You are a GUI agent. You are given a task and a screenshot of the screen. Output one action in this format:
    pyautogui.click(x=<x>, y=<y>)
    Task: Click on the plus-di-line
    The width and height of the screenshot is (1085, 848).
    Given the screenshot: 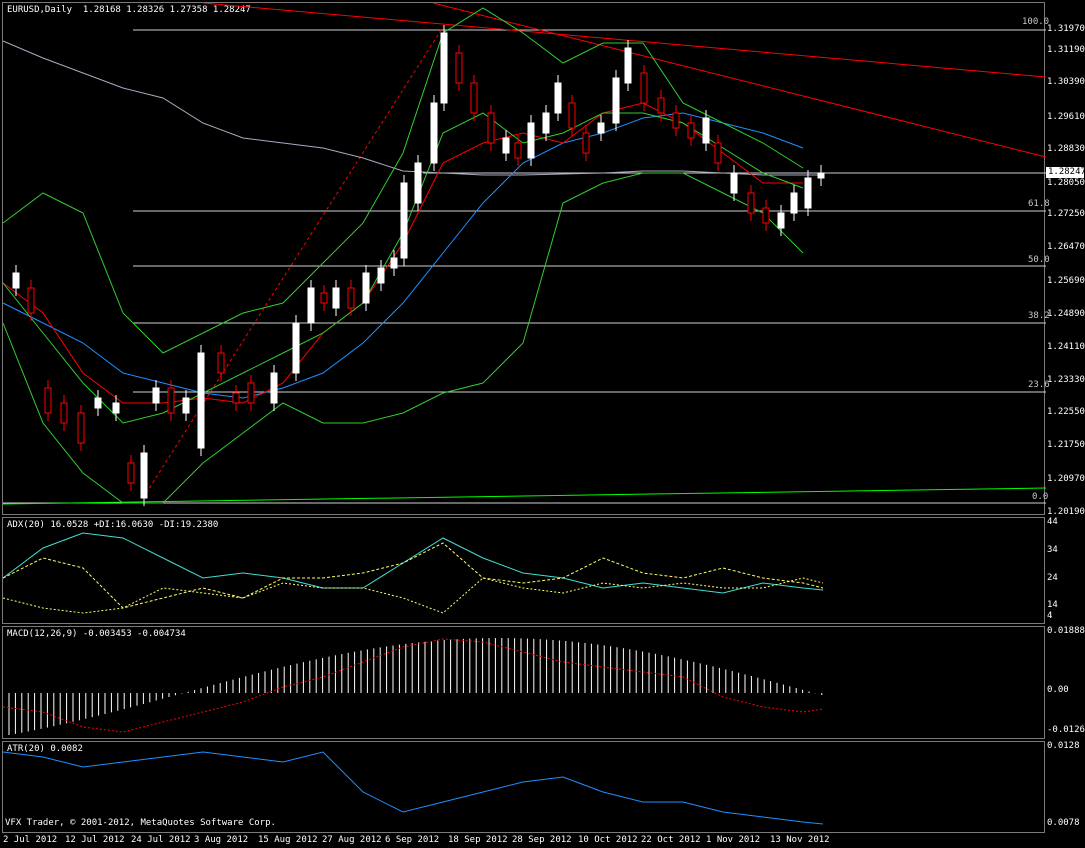 What is the action you would take?
    pyautogui.click(x=413, y=575)
    